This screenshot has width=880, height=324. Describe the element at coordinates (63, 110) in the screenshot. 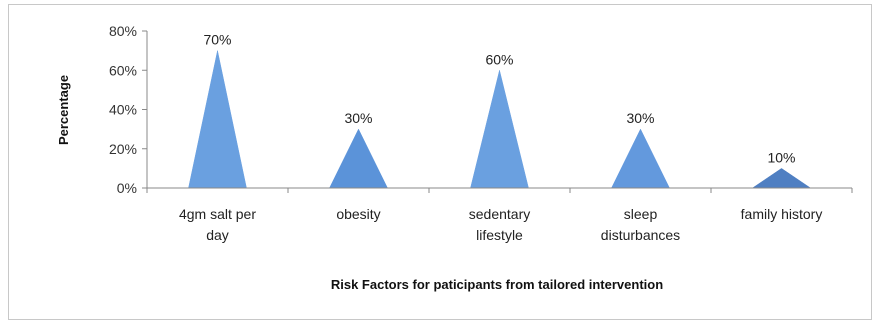

I see `y-axis-title: Percentage` at that location.